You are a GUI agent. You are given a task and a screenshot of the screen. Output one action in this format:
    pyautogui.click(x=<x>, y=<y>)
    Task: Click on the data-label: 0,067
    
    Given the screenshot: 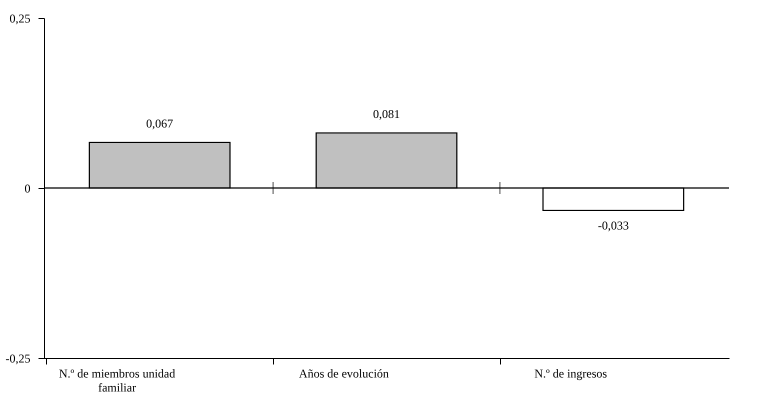 What is the action you would take?
    pyautogui.click(x=160, y=123)
    